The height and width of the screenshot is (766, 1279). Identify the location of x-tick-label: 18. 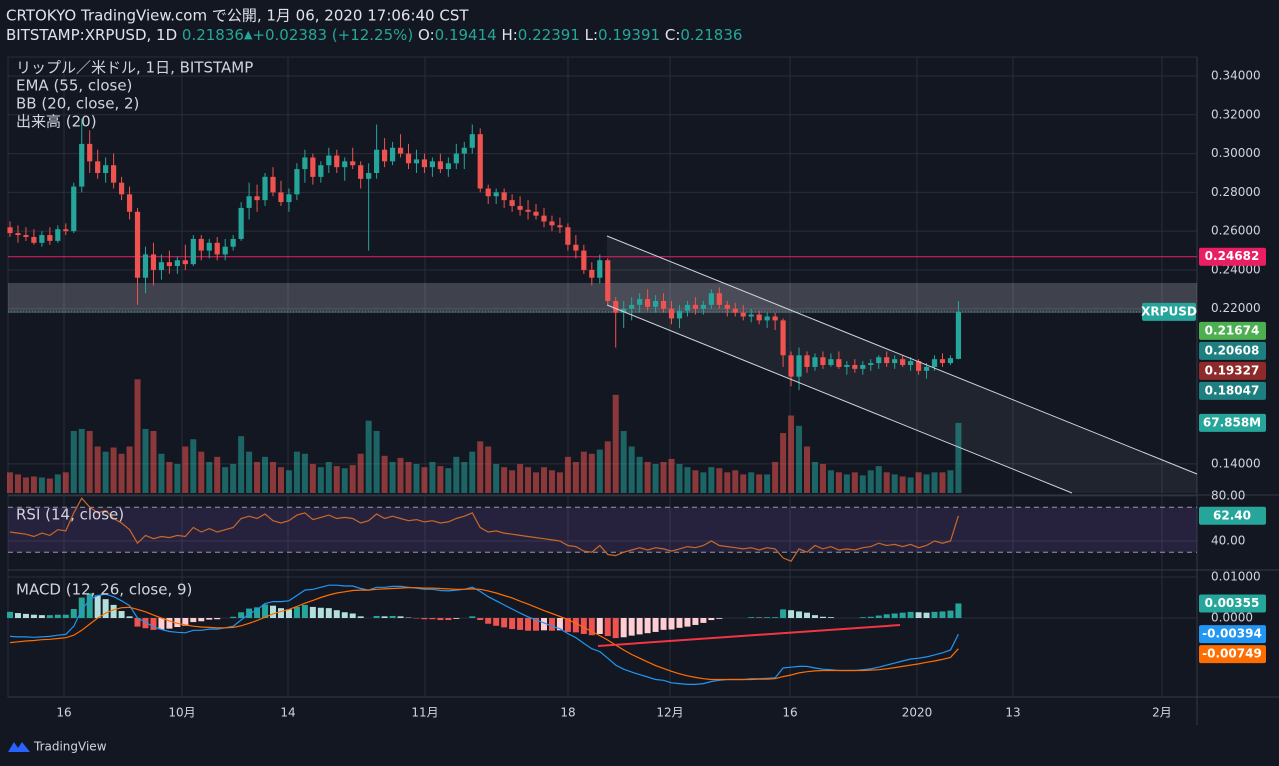
(567, 713).